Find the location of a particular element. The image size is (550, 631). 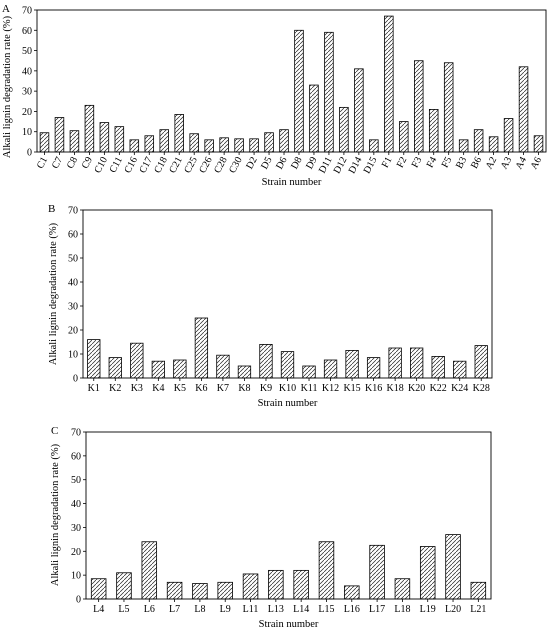

x-tick-label: K24 is located at coordinates (459, 388).